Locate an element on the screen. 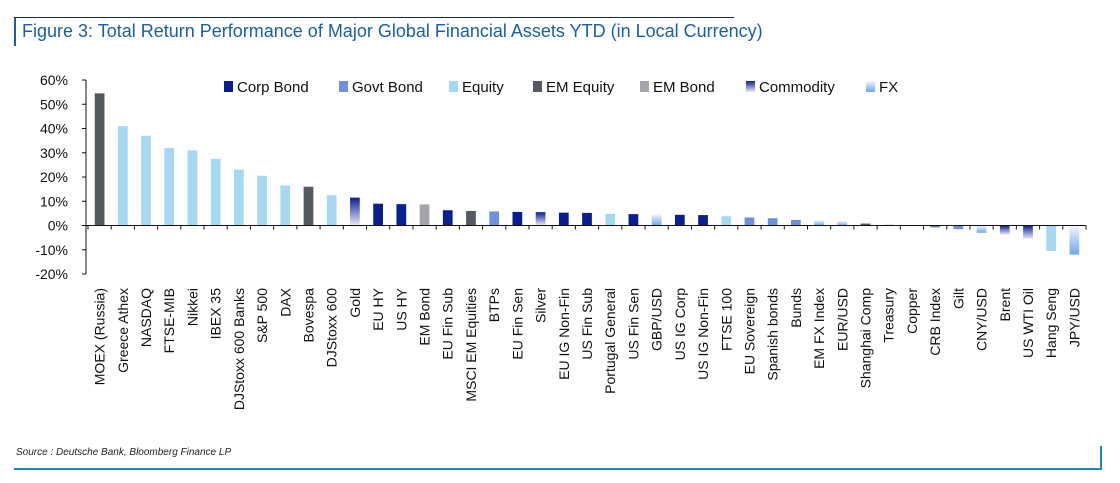  bar-us-wti-oil is located at coordinates (1028, 232).